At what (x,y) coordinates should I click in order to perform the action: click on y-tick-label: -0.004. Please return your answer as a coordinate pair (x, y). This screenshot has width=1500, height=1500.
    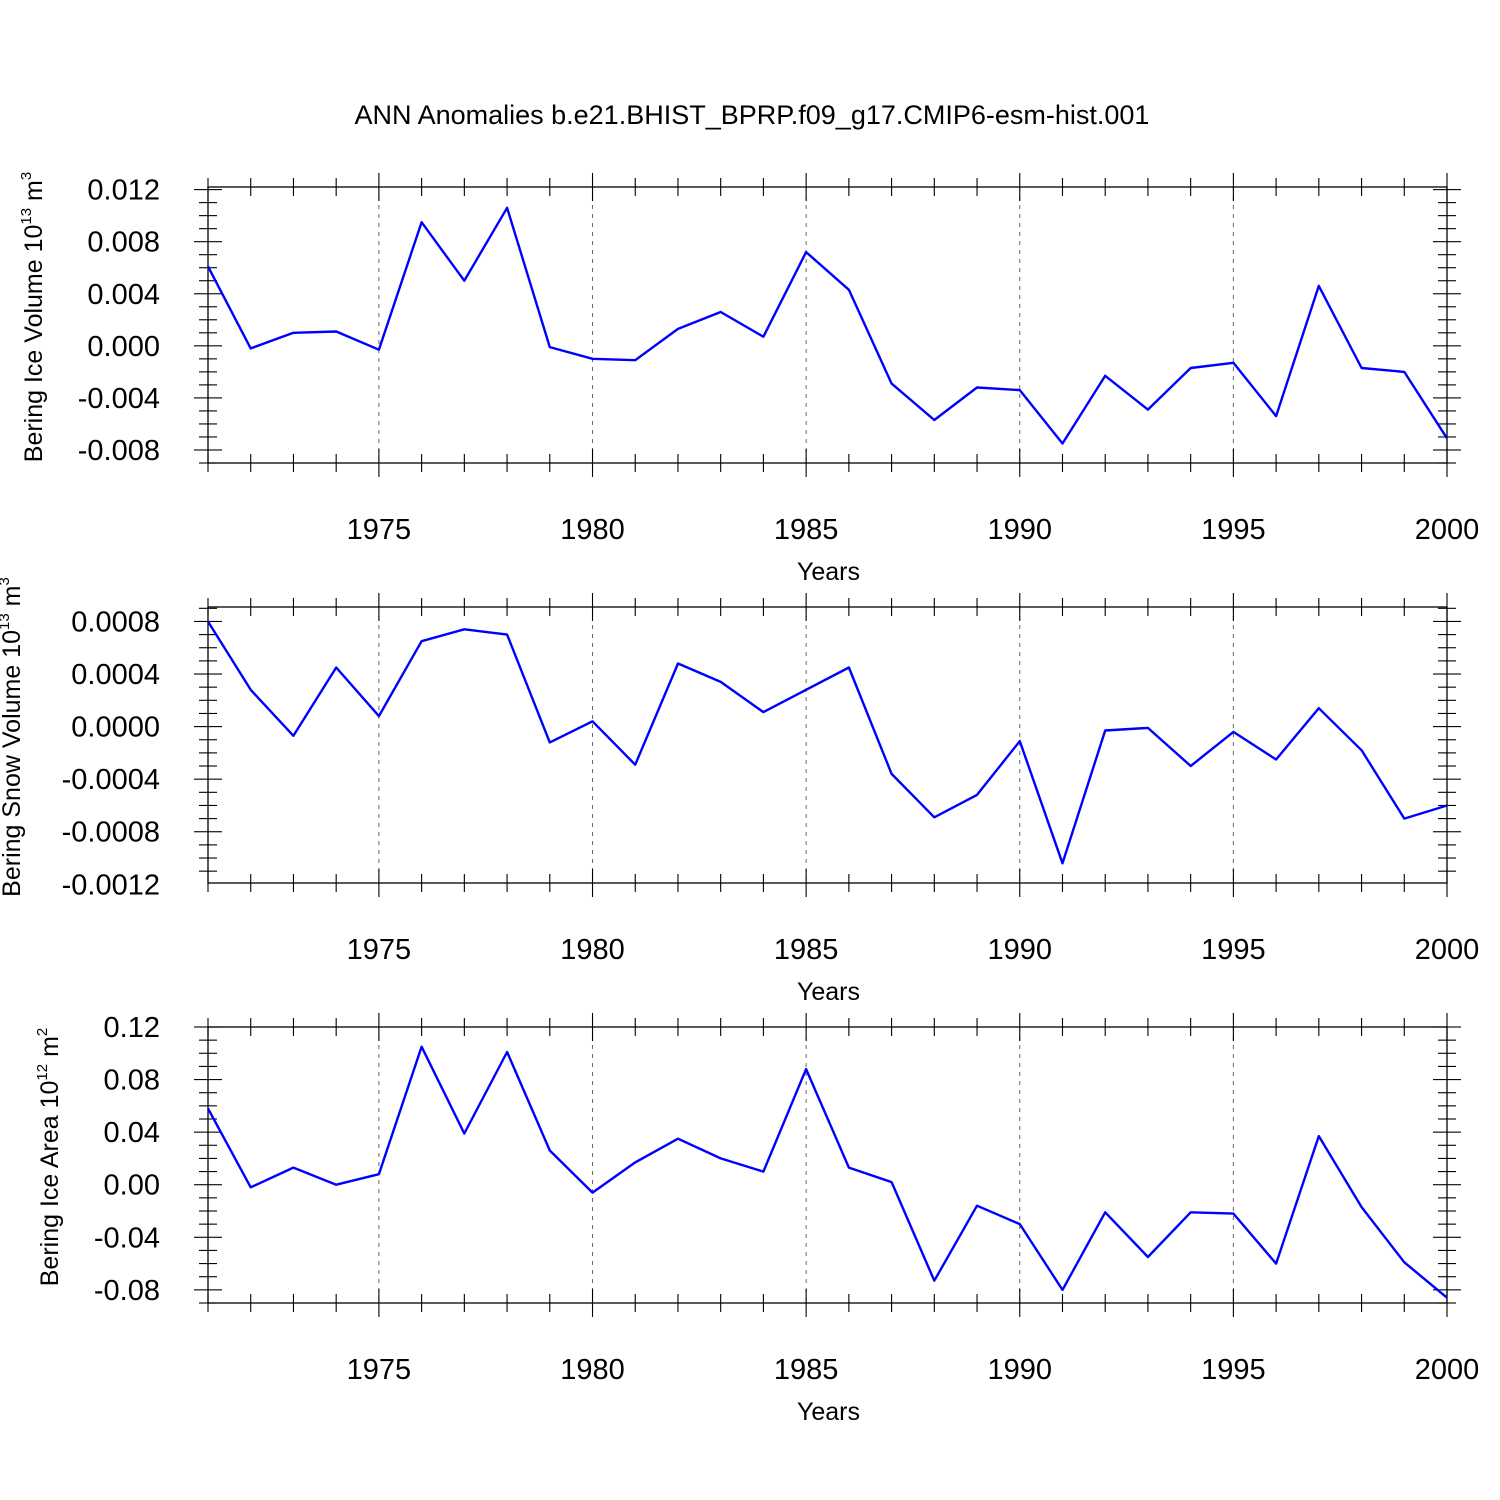
    Looking at the image, I should click on (119, 399).